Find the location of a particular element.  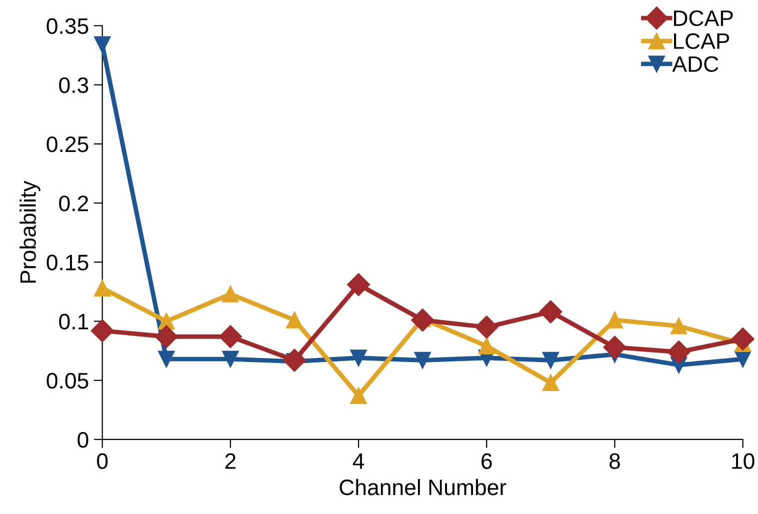

x-tick-label: 10 is located at coordinates (743, 461).